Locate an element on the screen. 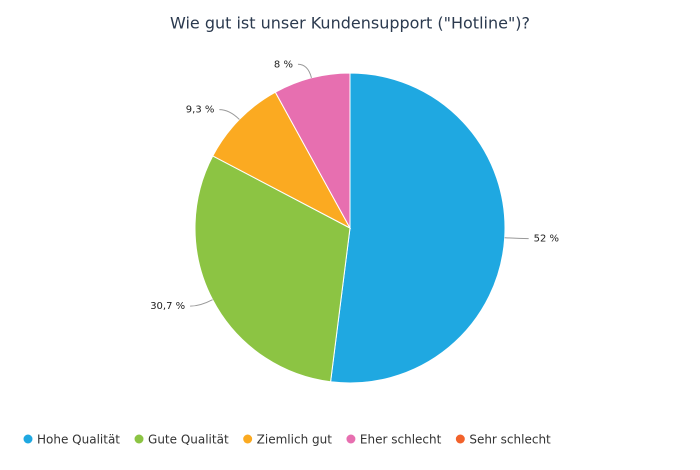 This screenshot has width=700, height=470. data-label: 52 % is located at coordinates (546, 239).